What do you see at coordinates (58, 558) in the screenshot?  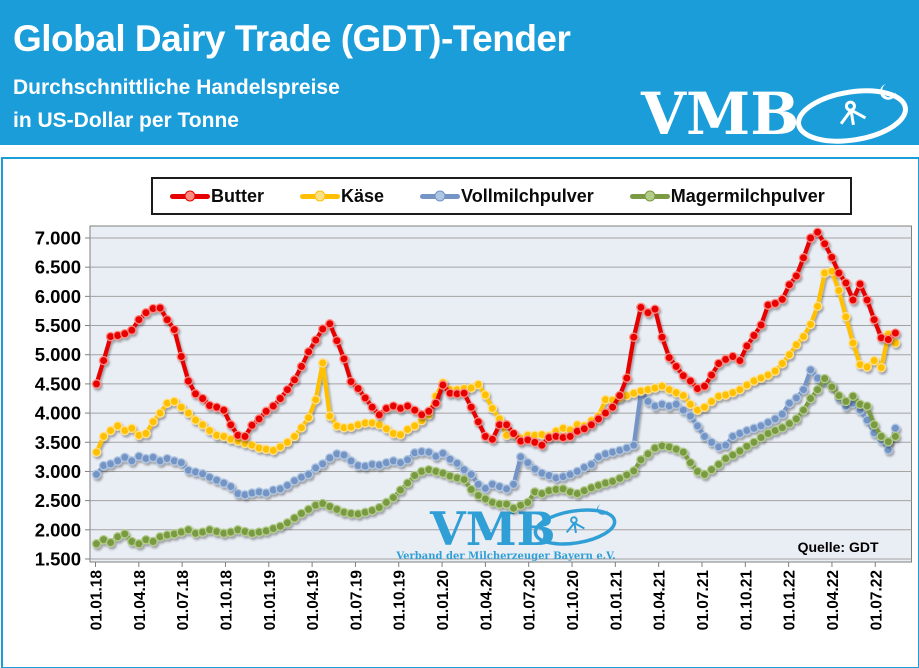 I see `svg-text: 1.500` at bounding box center [58, 558].